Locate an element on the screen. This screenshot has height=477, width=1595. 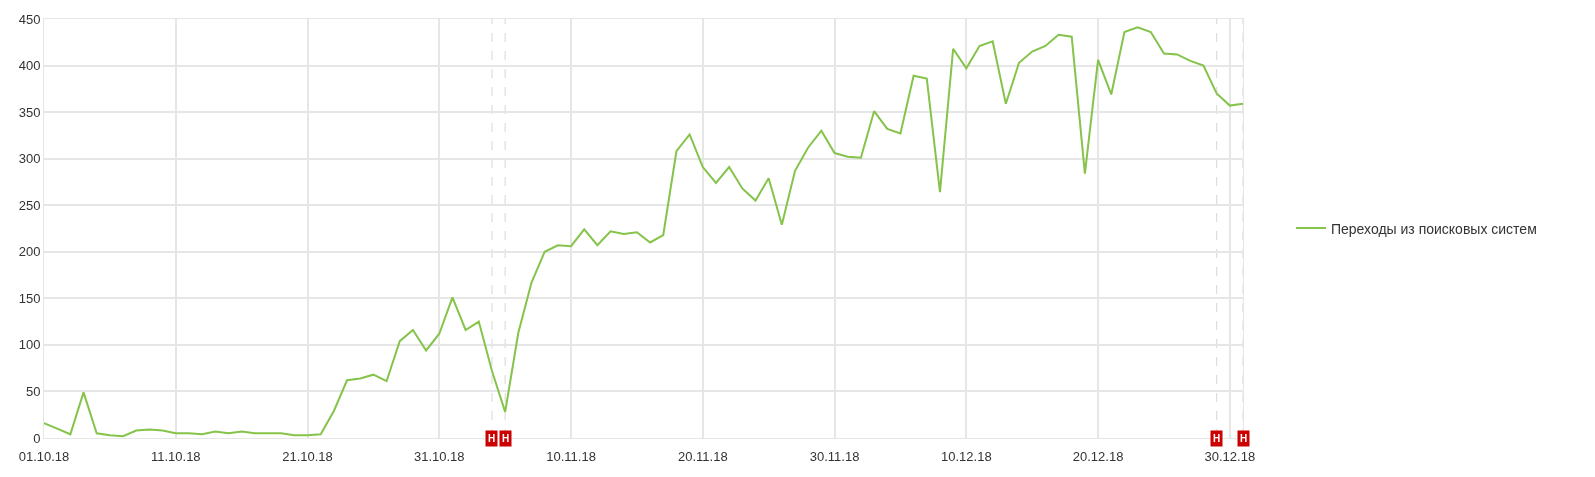
x-tick-label: 10.11.18 is located at coordinates (571, 456).